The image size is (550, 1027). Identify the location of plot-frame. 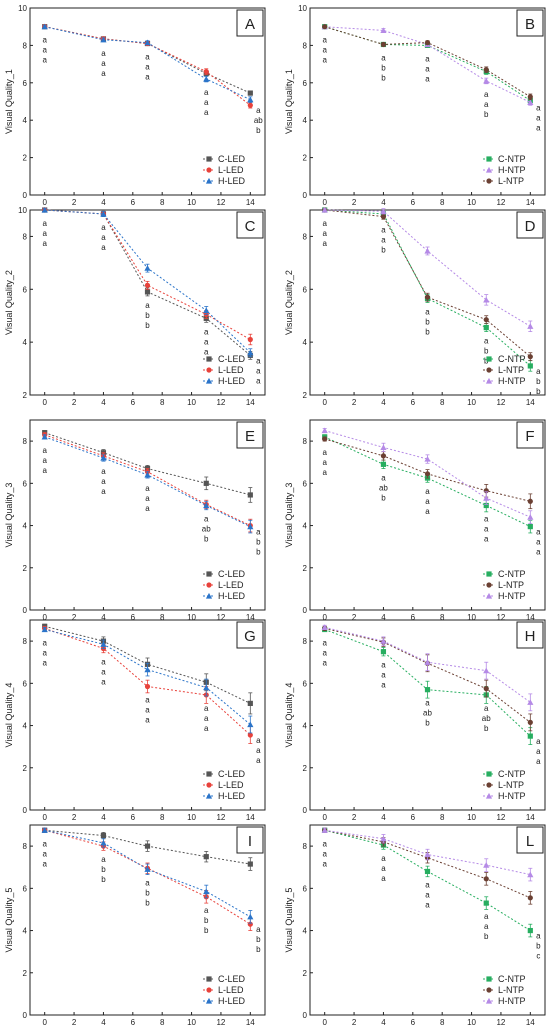
(427, 302).